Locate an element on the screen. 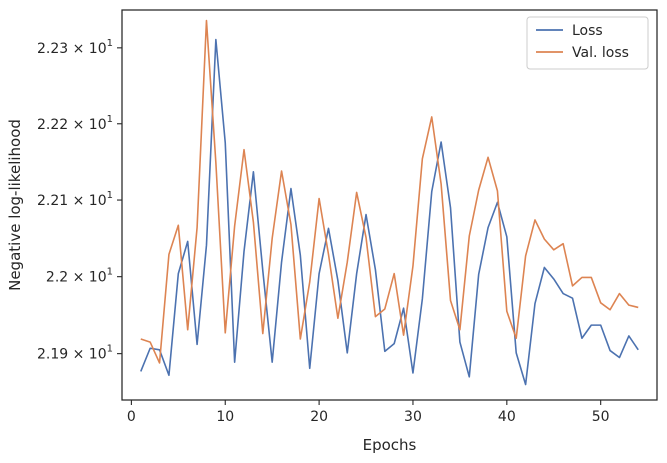 The image size is (667, 463). x-tick-label: 30 is located at coordinates (413, 417).